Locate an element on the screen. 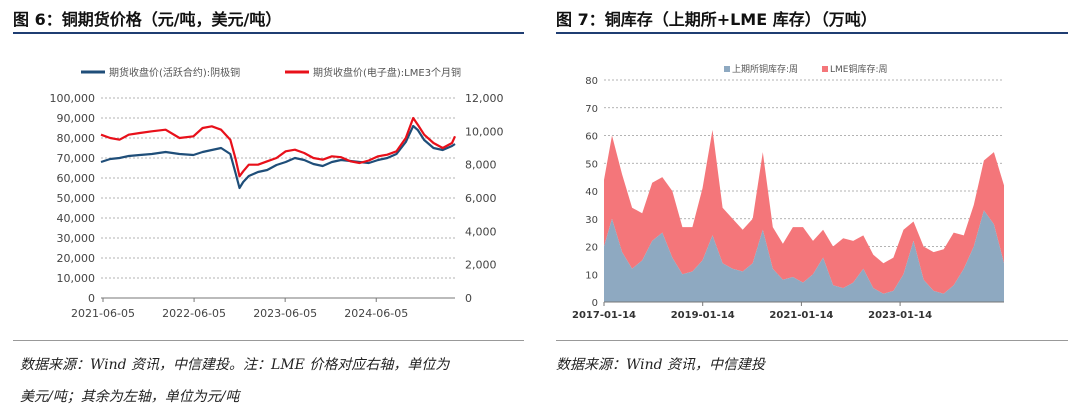  x-tick-label: 2023-06-05 is located at coordinates (285, 313).